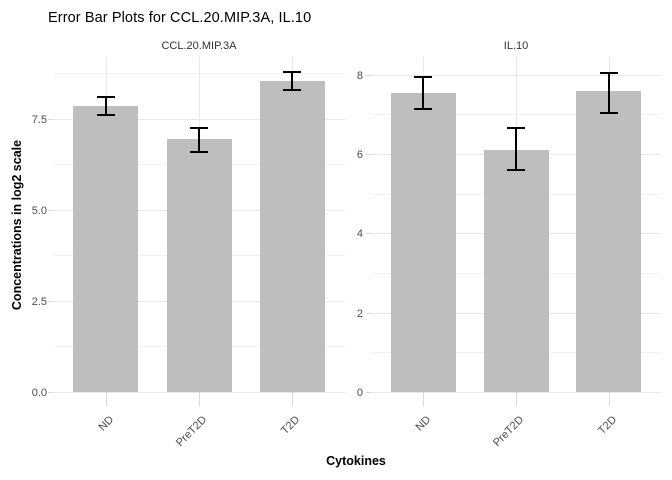  Describe the element at coordinates (180, 18) in the screenshot. I see `chart-title: Error Bar Plots for CCL.20.MIP.3A, IL.10` at that location.